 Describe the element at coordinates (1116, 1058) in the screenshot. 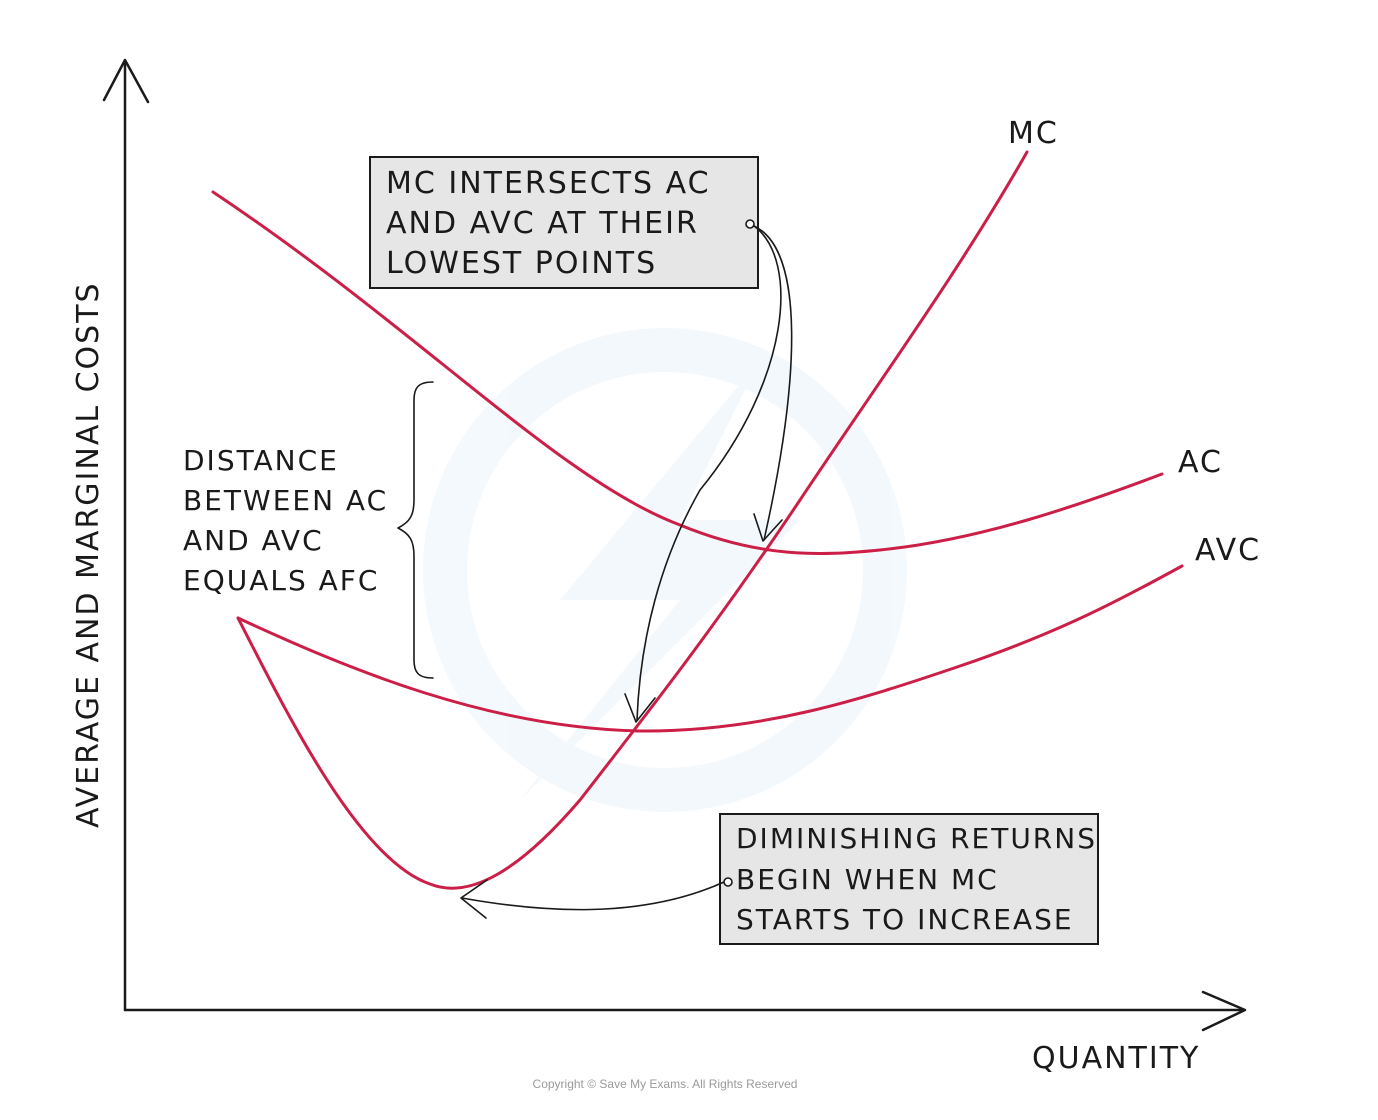

I see `x-axis-label: QUANTITY` at that location.